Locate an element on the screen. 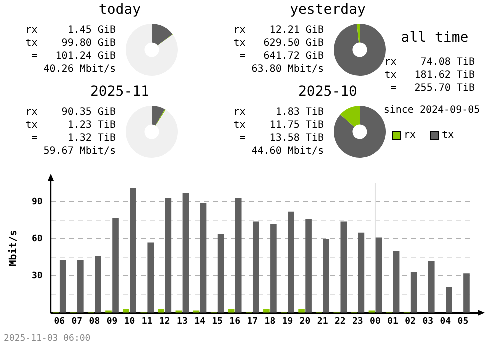 This screenshot has height=348, width=500. x-tick-label: 11 is located at coordinates (147, 321).